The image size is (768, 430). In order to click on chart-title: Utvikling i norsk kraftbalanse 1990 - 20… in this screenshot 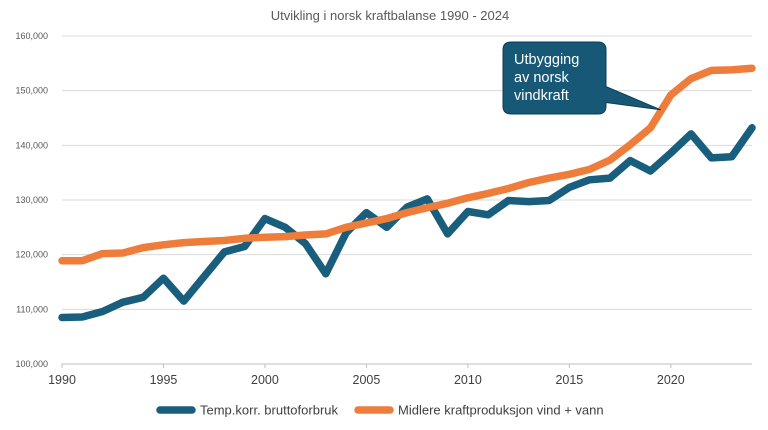, I will do `click(390, 15)`.